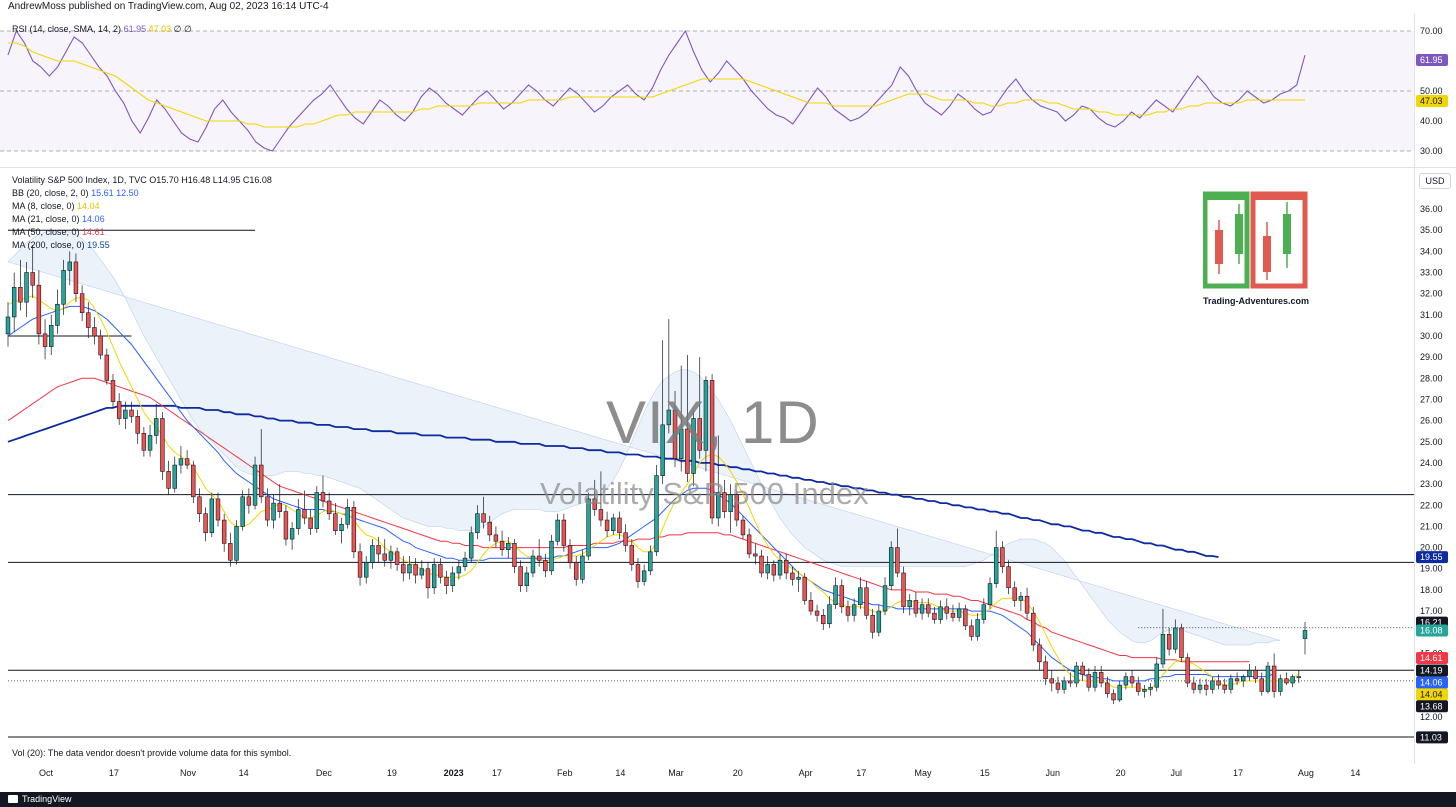 This screenshot has height=807, width=1456. What do you see at coordinates (1431, 706) in the screenshot?
I see `price-badge-label: 13.68` at bounding box center [1431, 706].